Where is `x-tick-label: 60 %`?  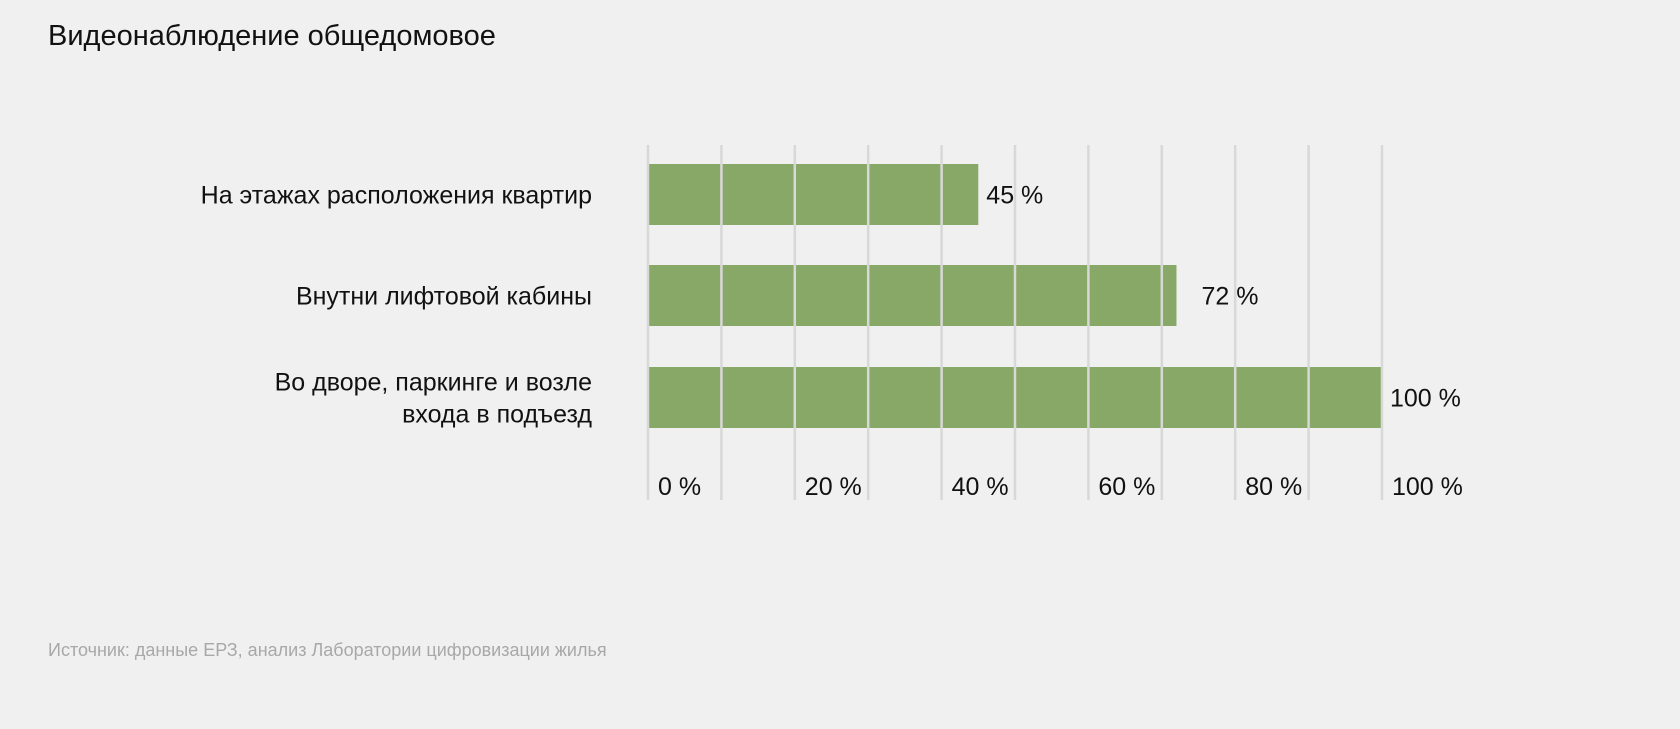
x-tick-label: 60 % is located at coordinates (1126, 487).